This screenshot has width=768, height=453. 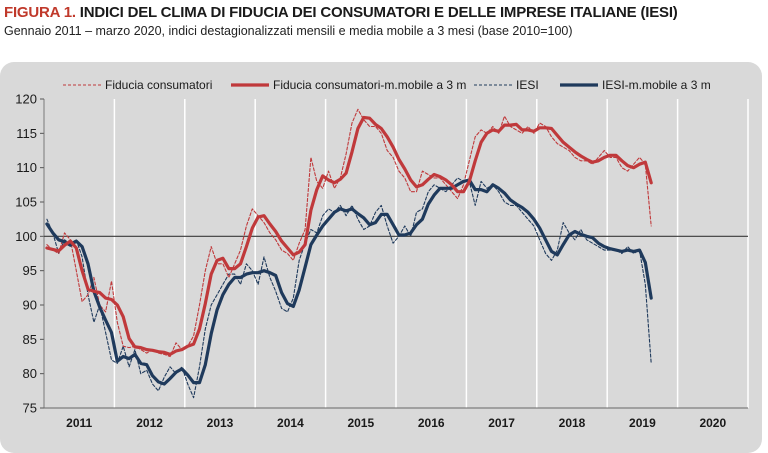 What do you see at coordinates (369, 85) in the screenshot?
I see `legend-label-2: Fiducia consumatori-m.mobile a 3 m` at bounding box center [369, 85].